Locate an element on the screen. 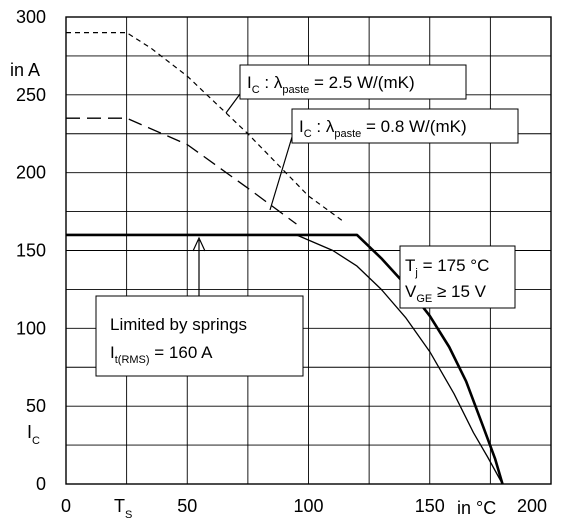 The height and width of the screenshot is (522, 561). x-tick-label: 100 is located at coordinates (308, 506).